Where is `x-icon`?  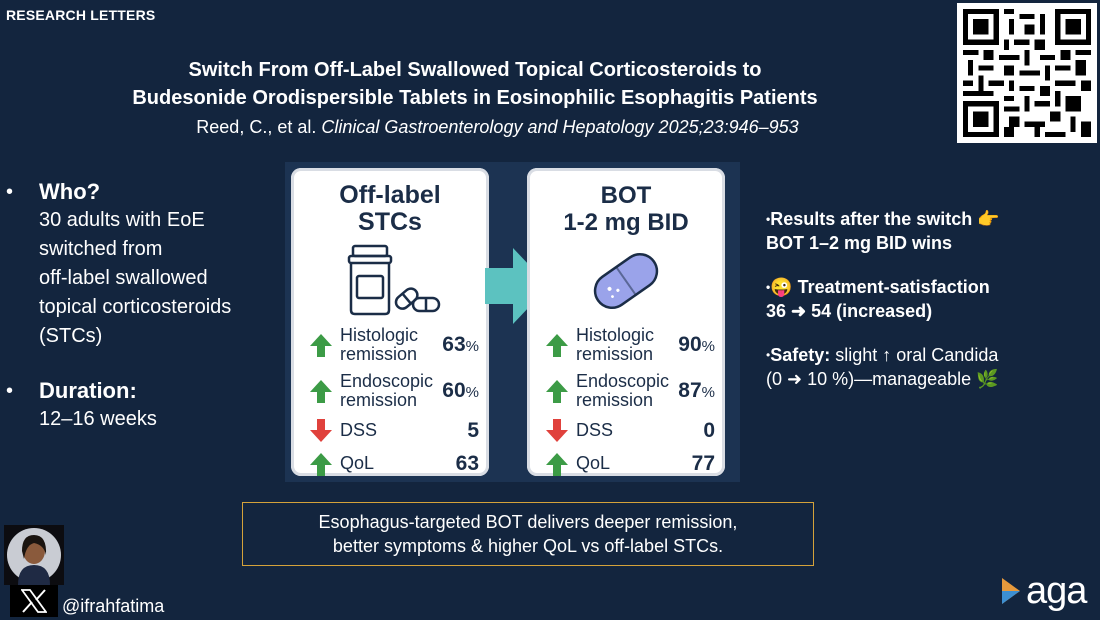
x-icon is located at coordinates (34, 601).